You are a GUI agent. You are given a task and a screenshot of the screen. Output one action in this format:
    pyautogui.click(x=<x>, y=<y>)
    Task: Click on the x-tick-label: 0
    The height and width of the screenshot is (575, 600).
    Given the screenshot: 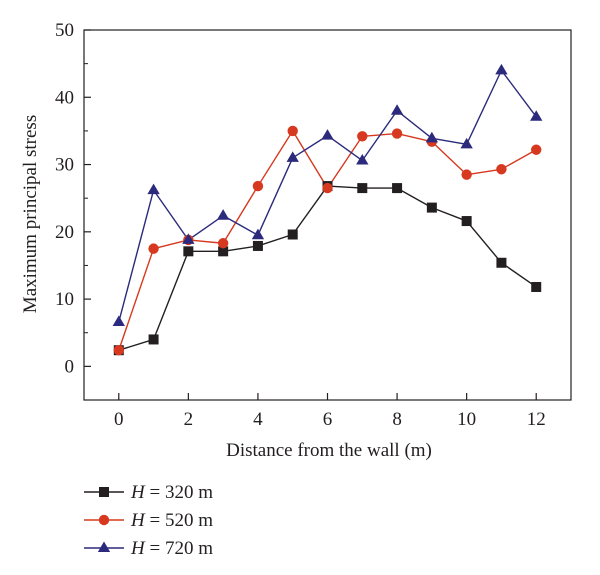 What is the action you would take?
    pyautogui.click(x=119, y=419)
    